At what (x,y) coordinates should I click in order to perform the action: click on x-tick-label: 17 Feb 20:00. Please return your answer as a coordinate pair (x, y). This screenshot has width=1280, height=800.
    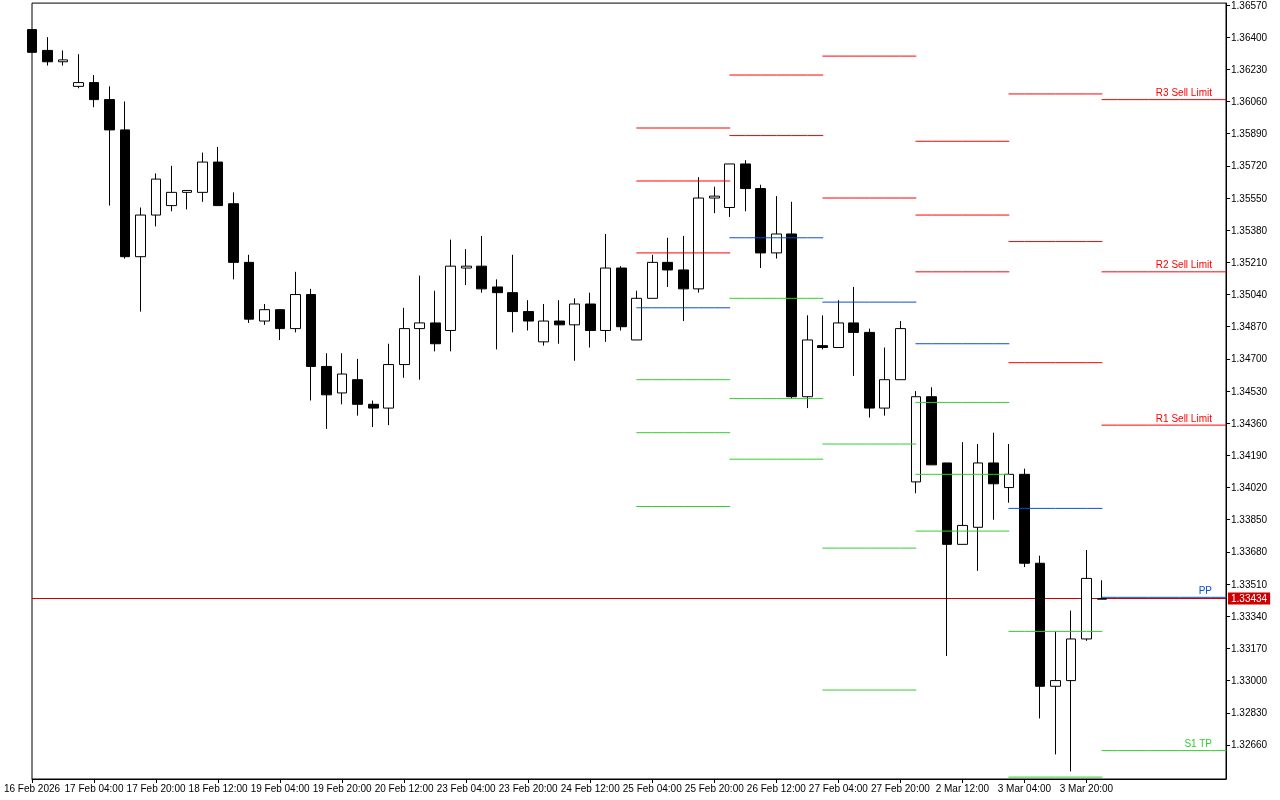
    Looking at the image, I should click on (156, 788).